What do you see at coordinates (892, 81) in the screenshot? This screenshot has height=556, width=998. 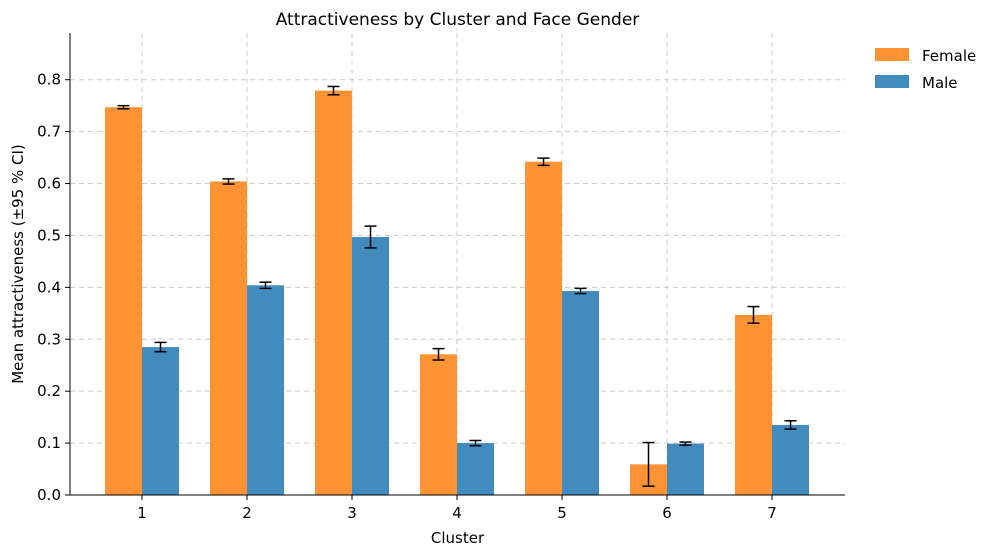 I see `legend-swatch-male` at bounding box center [892, 81].